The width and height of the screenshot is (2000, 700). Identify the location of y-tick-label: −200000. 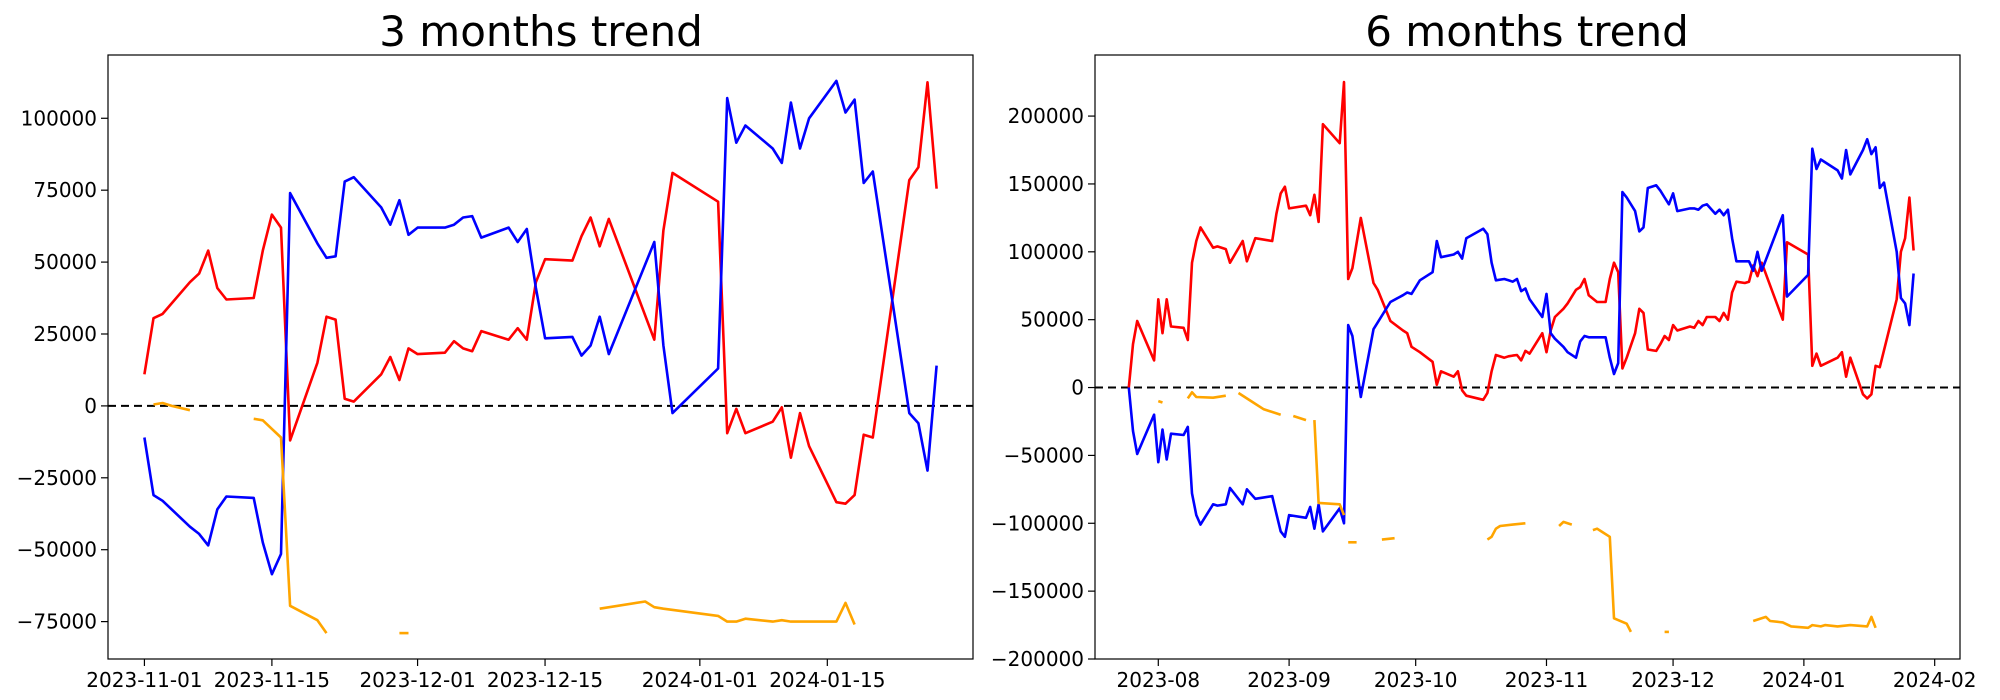
(1037, 659).